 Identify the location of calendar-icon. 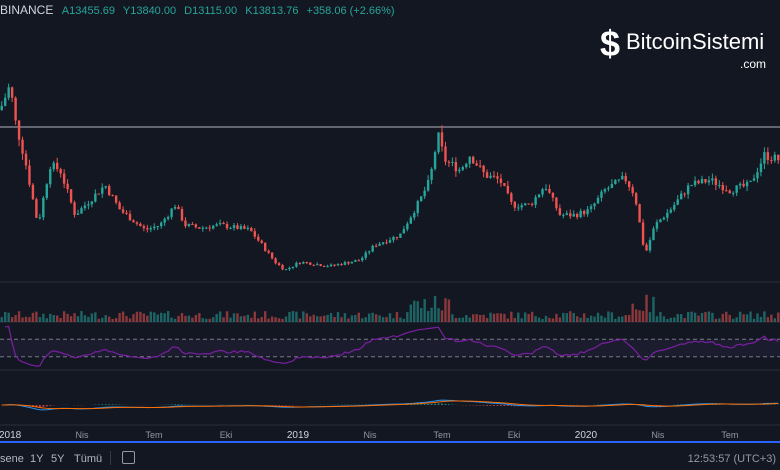
(128, 457).